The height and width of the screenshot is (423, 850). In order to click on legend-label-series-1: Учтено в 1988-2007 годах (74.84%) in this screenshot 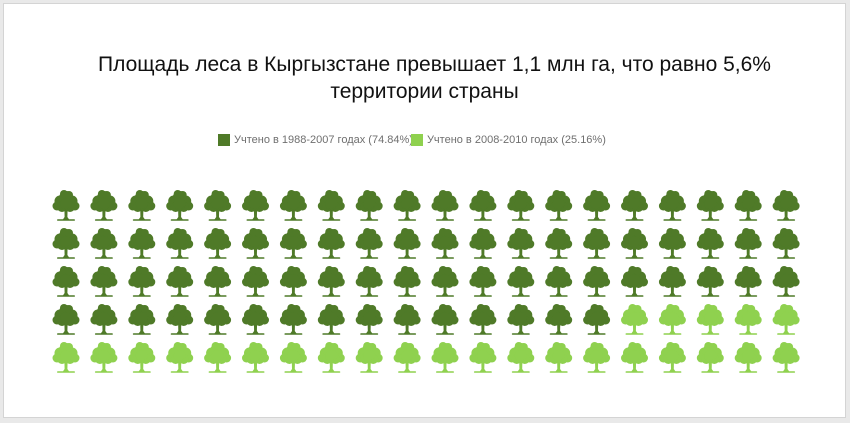, I will do `click(323, 140)`.